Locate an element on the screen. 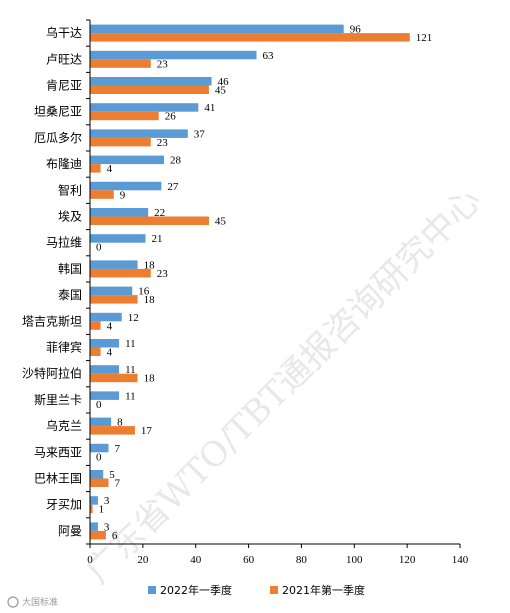 The height and width of the screenshot is (613, 510). legend-swatch is located at coordinates (152, 590).